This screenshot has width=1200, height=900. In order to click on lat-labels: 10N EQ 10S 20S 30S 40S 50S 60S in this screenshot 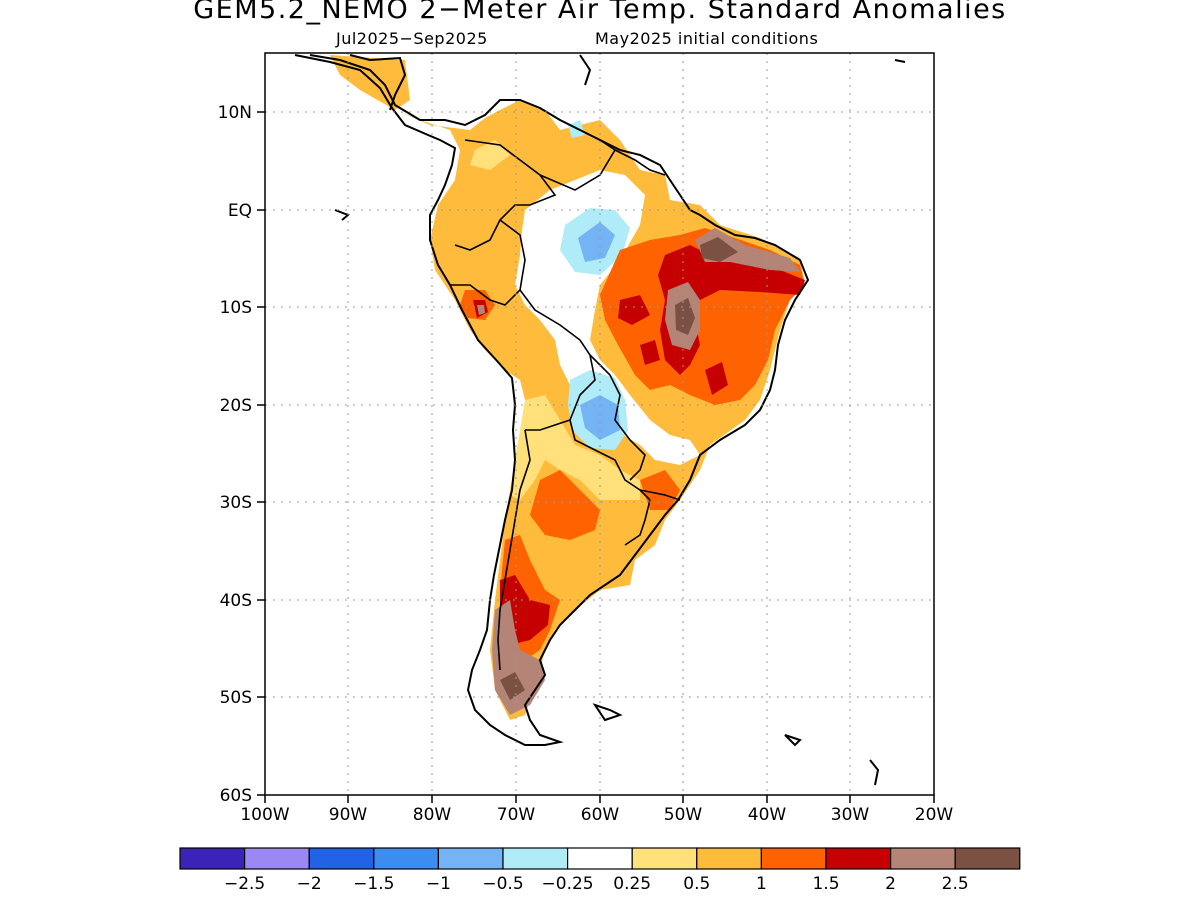, I will do `click(235, 454)`.